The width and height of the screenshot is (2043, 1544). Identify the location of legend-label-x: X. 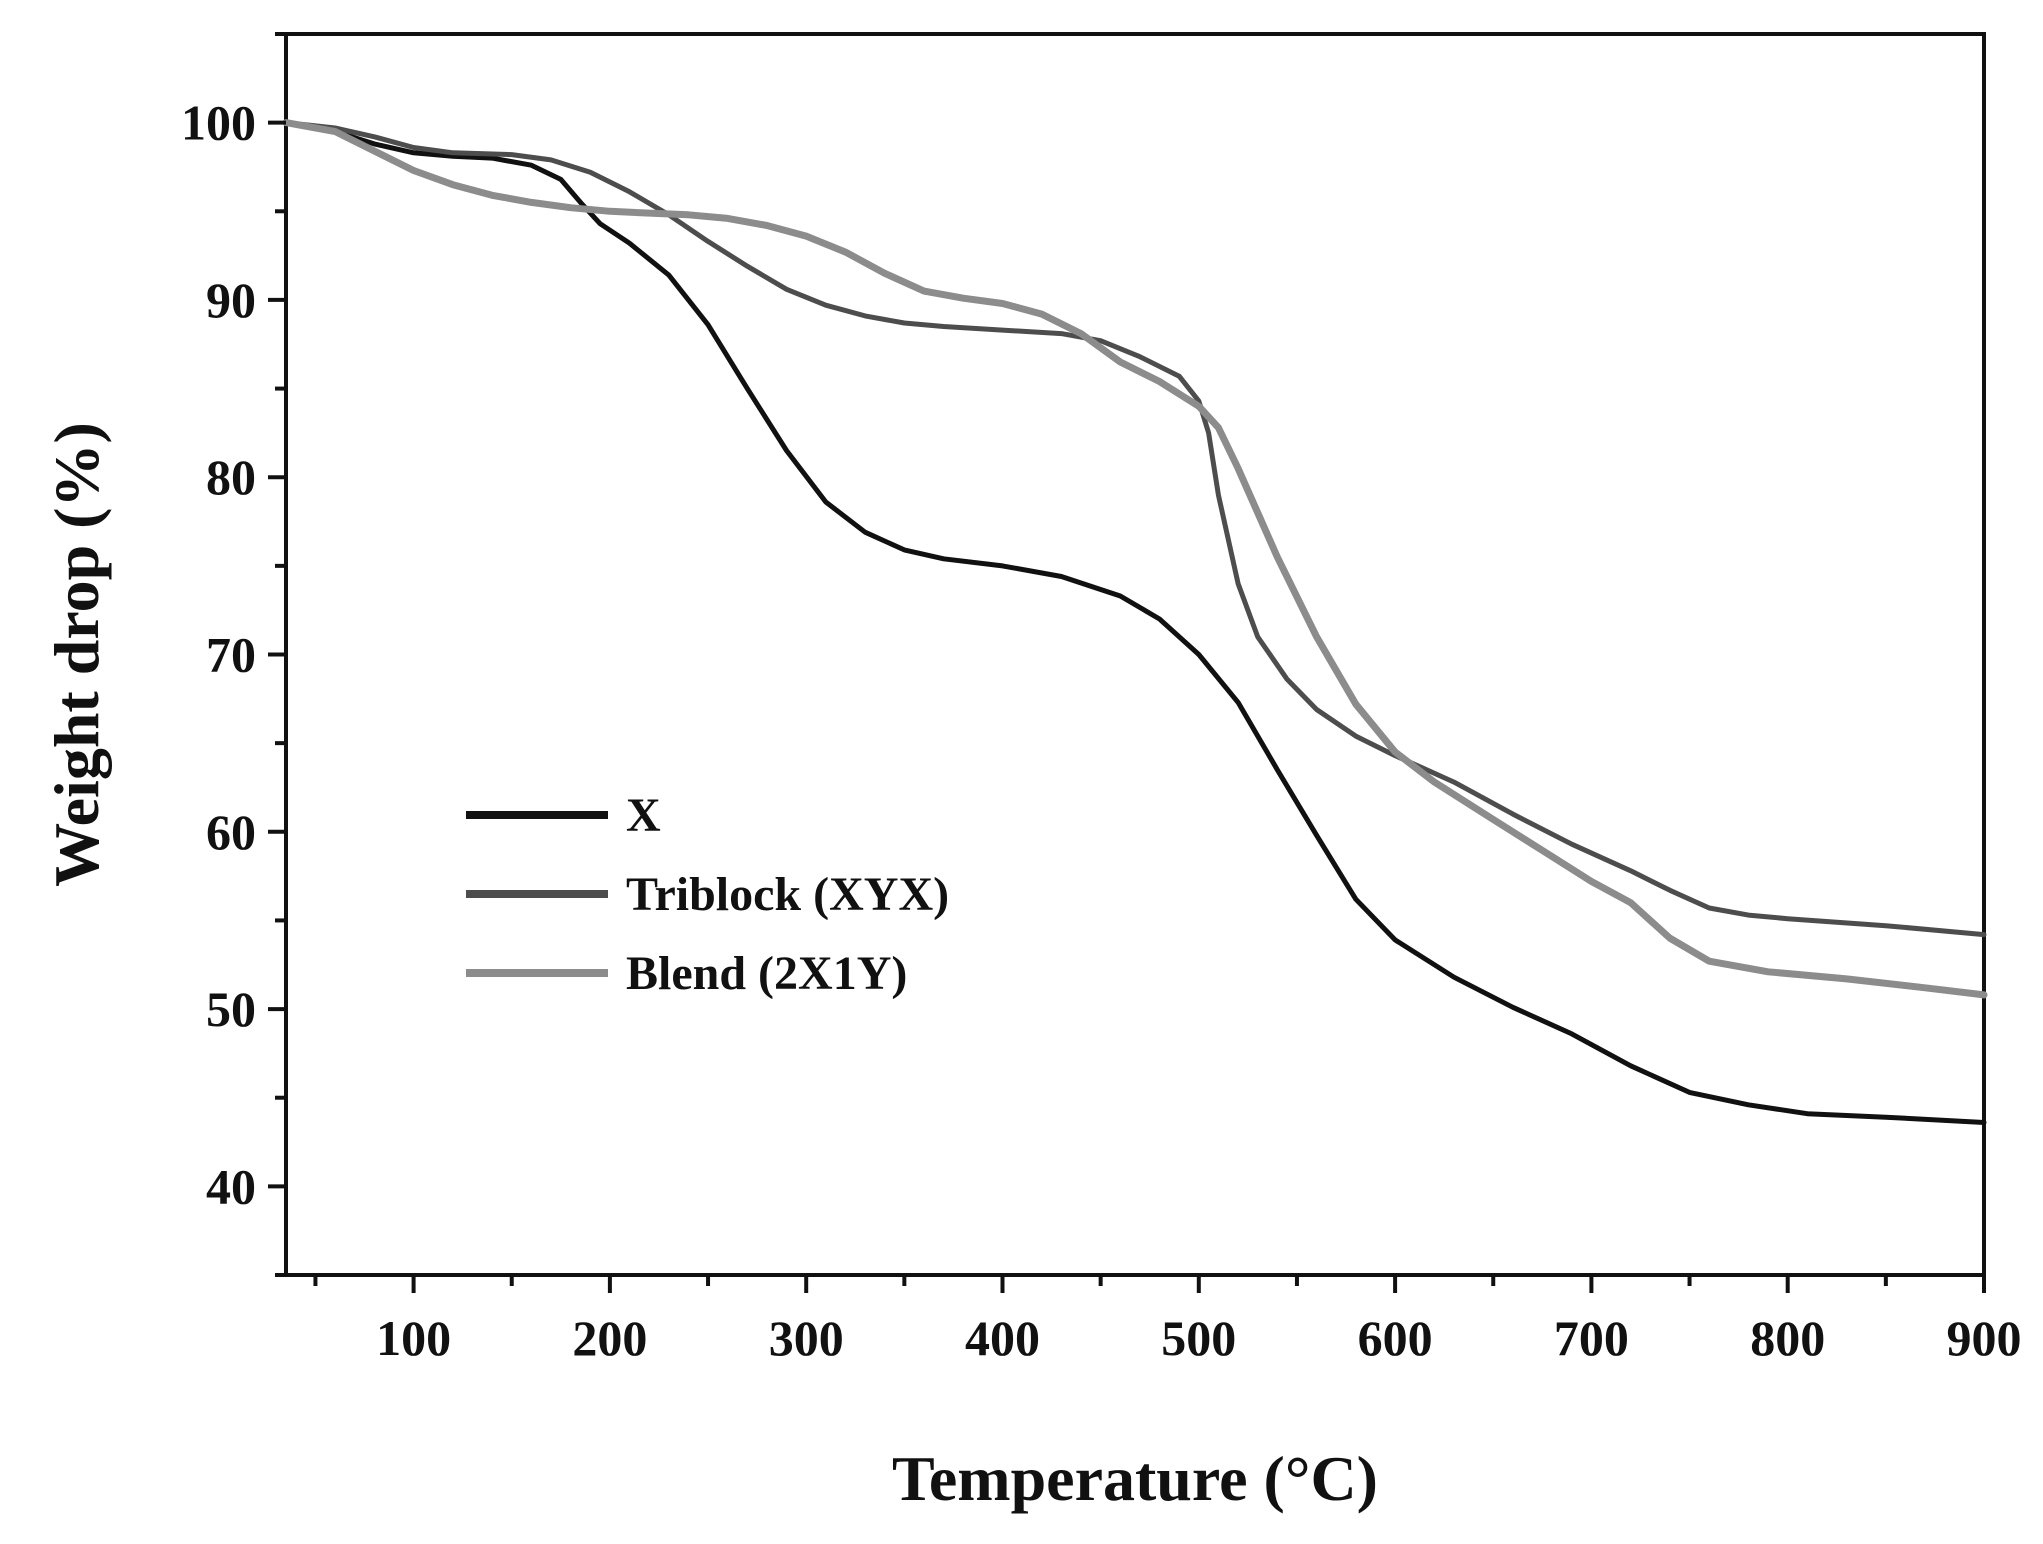
(643, 815).